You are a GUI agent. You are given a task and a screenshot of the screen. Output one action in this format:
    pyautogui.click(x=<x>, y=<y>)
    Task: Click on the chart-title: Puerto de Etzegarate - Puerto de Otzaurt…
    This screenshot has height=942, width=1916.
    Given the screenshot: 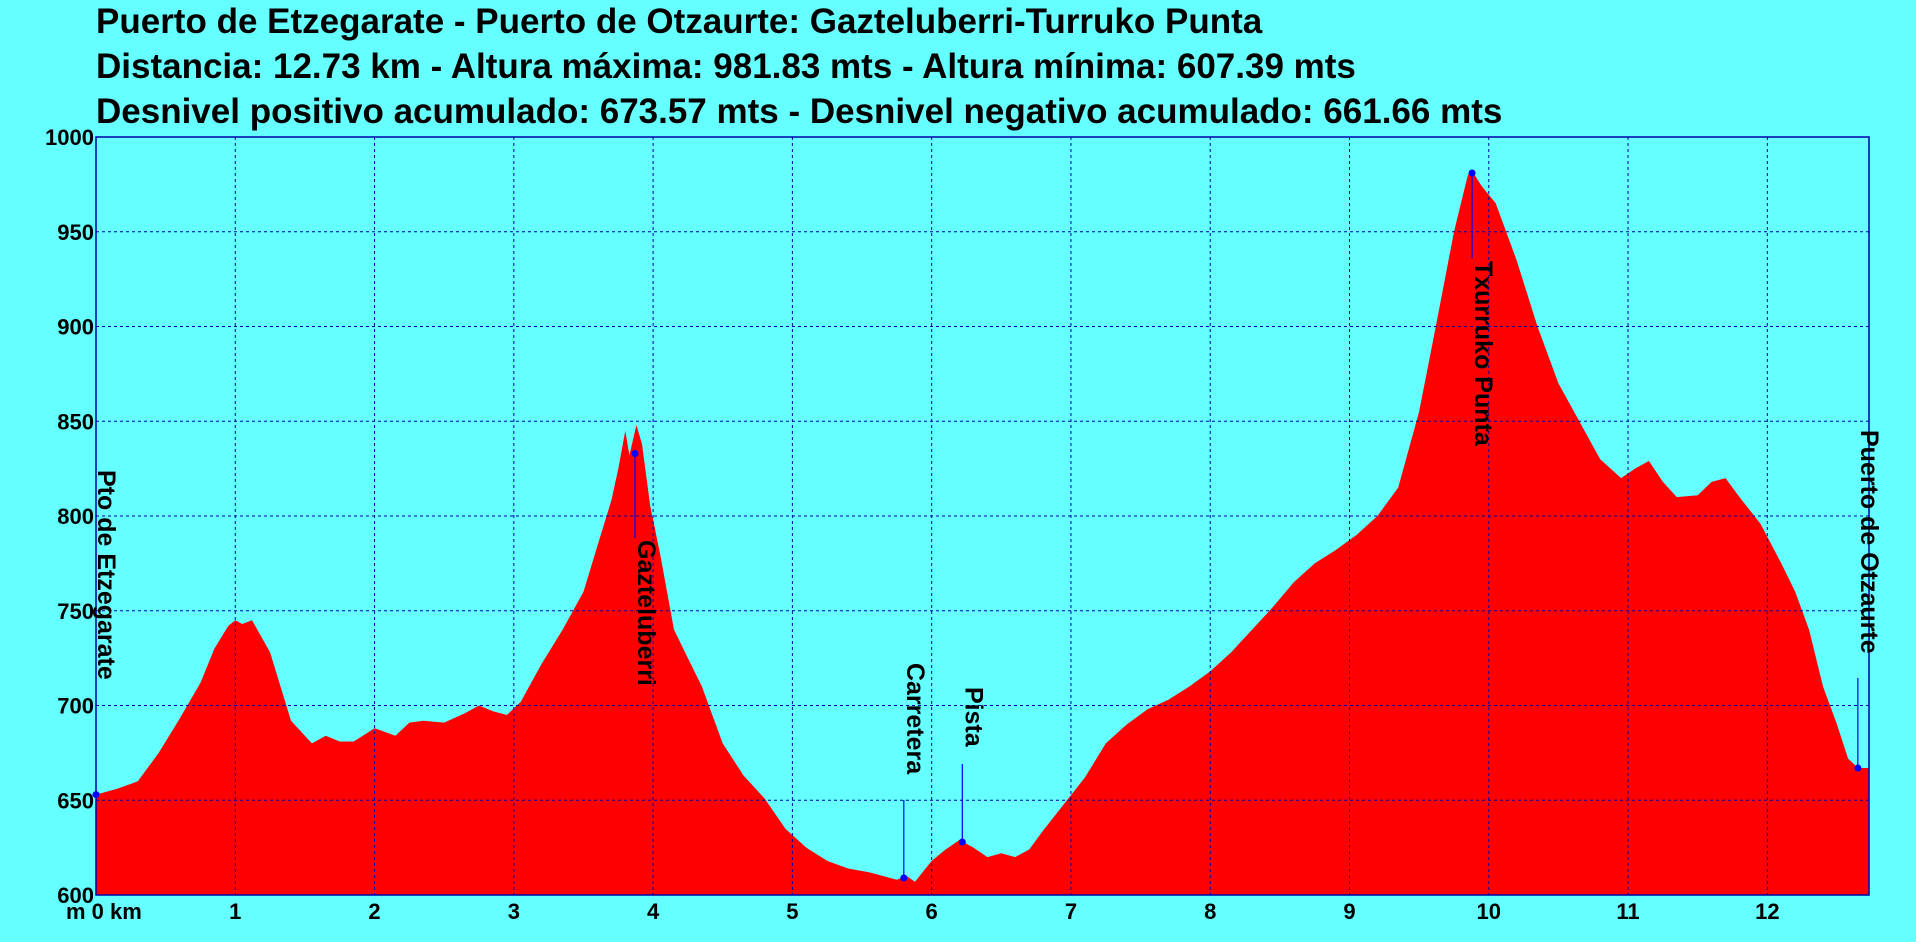 What is the action you would take?
    pyautogui.click(x=679, y=21)
    